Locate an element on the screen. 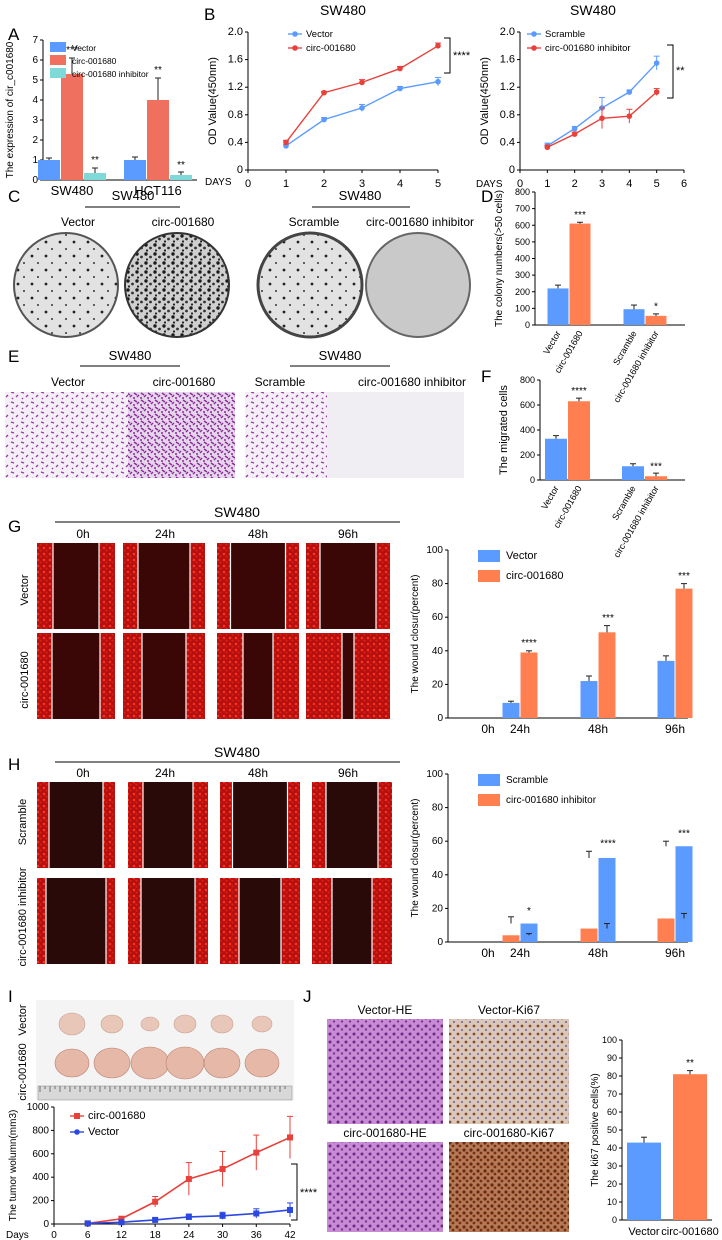  legend-label: circ-001680 inhibitor is located at coordinates (588, 48).